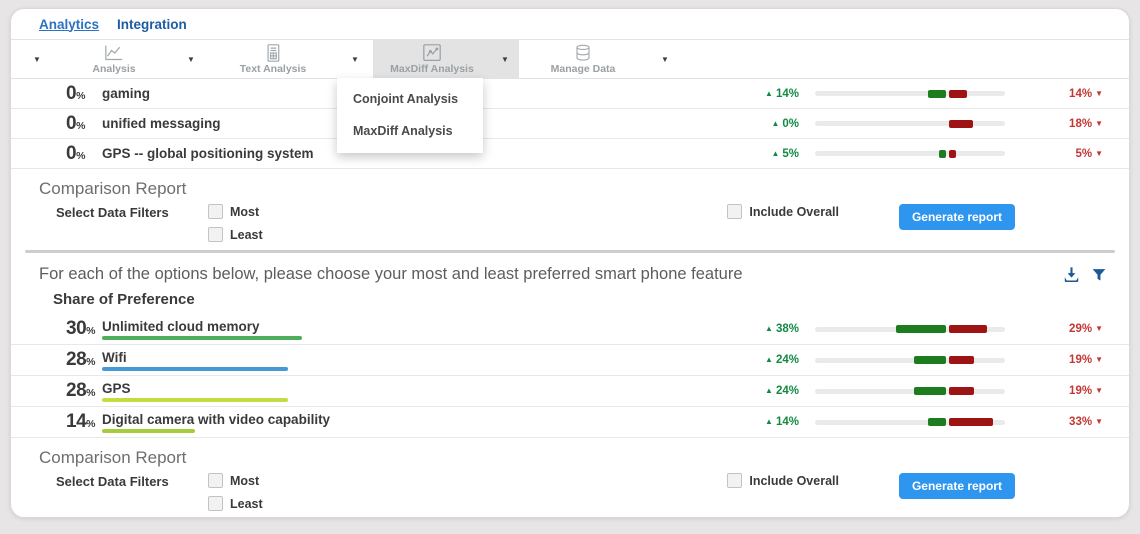 Image resolution: width=1140 pixels, height=534 pixels. Describe the element at coordinates (406, 99) in the screenshot. I see `menu-item-conjoint-analysis: Conjoint Analysis` at that location.